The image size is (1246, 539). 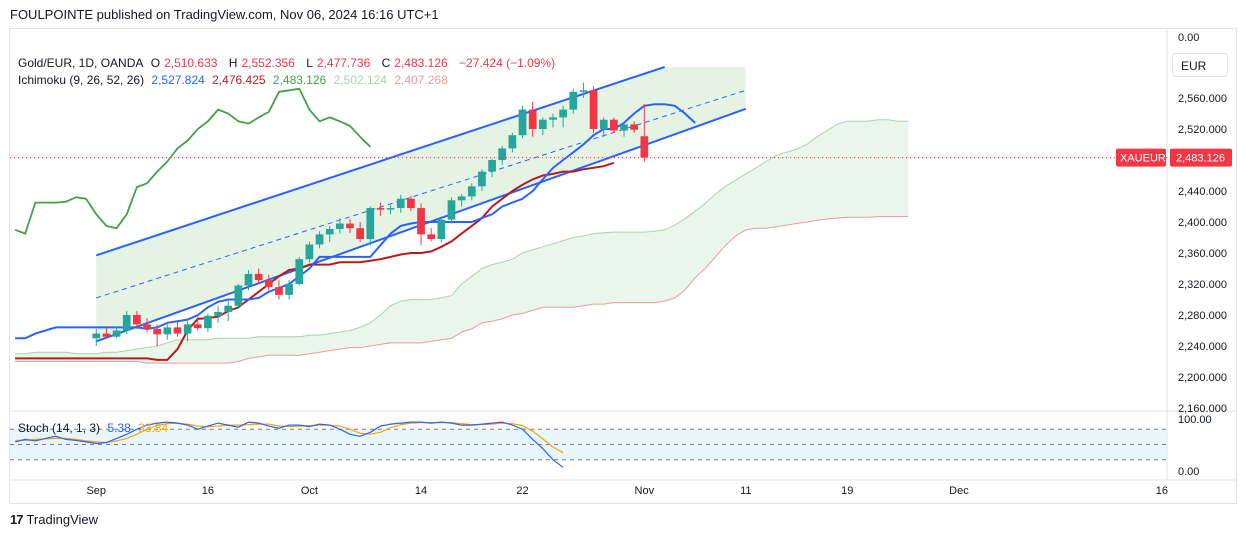 What do you see at coordinates (17, 519) in the screenshot?
I see `tradingview-logo-icon: 17` at bounding box center [17, 519].